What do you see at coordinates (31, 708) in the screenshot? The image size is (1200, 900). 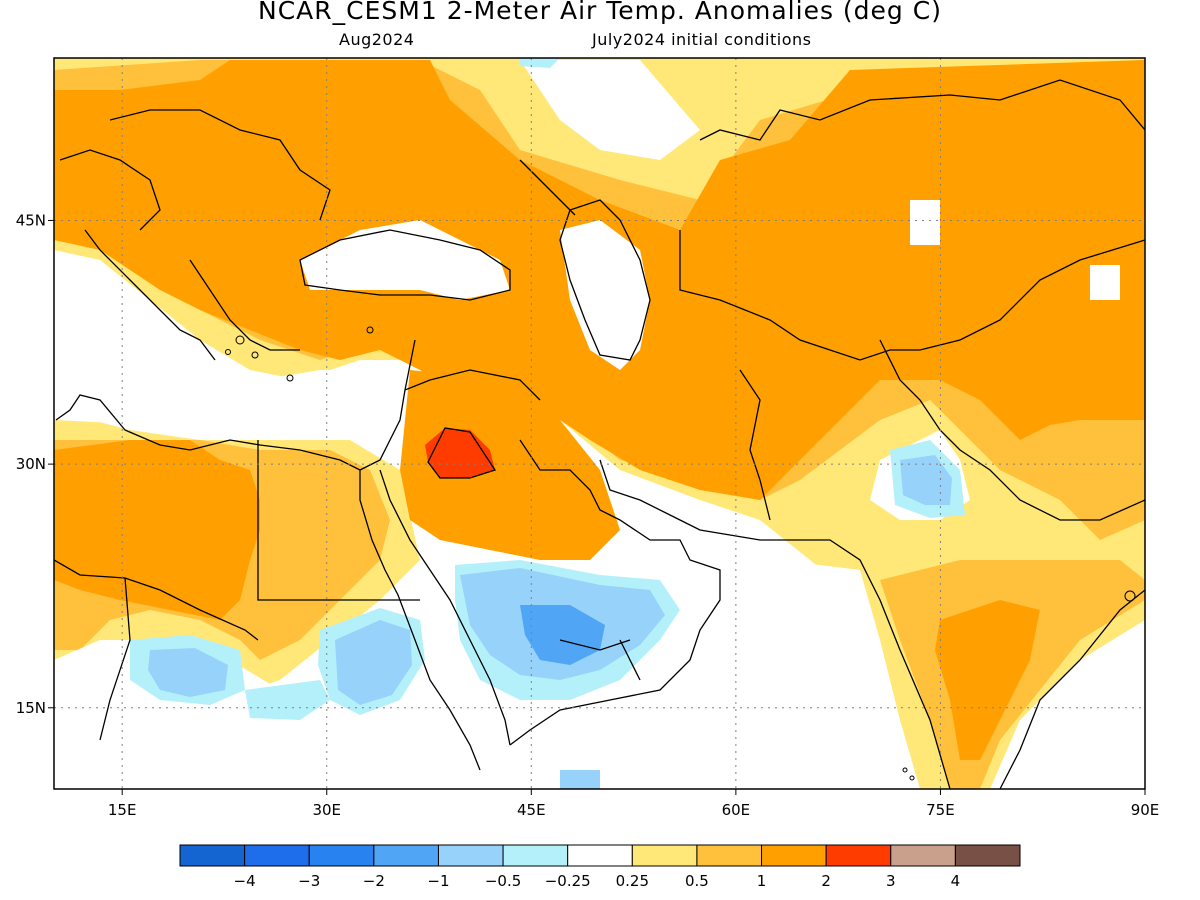 I see `lat-tick-label: 15N` at bounding box center [31, 708].